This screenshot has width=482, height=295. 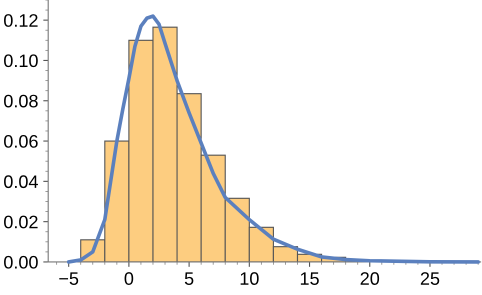 What do you see at coordinates (21, 222) in the screenshot?
I see `y-tick-label: 0.02` at bounding box center [21, 222].